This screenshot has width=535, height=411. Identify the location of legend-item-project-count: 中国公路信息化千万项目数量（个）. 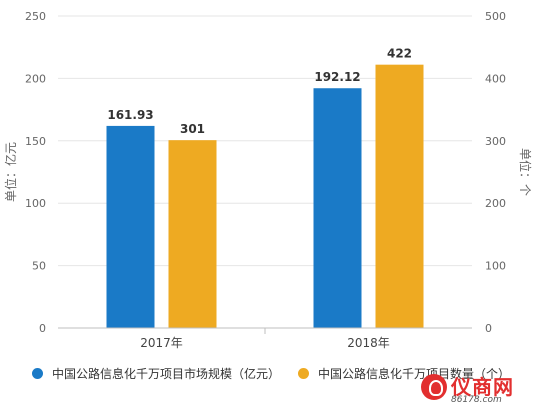
(404, 373).